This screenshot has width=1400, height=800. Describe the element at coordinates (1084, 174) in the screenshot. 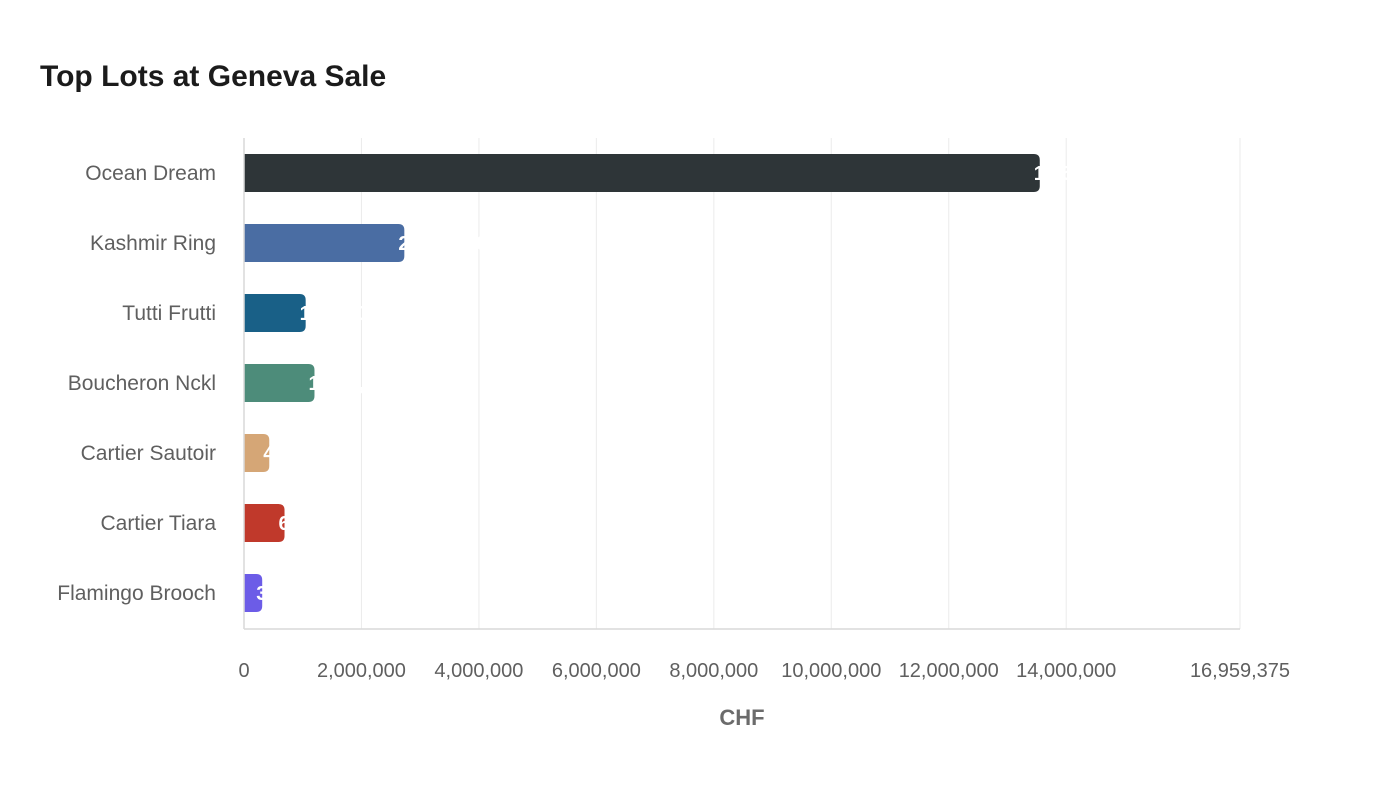

I see `bar-value-label: 13,550,000` at that location.